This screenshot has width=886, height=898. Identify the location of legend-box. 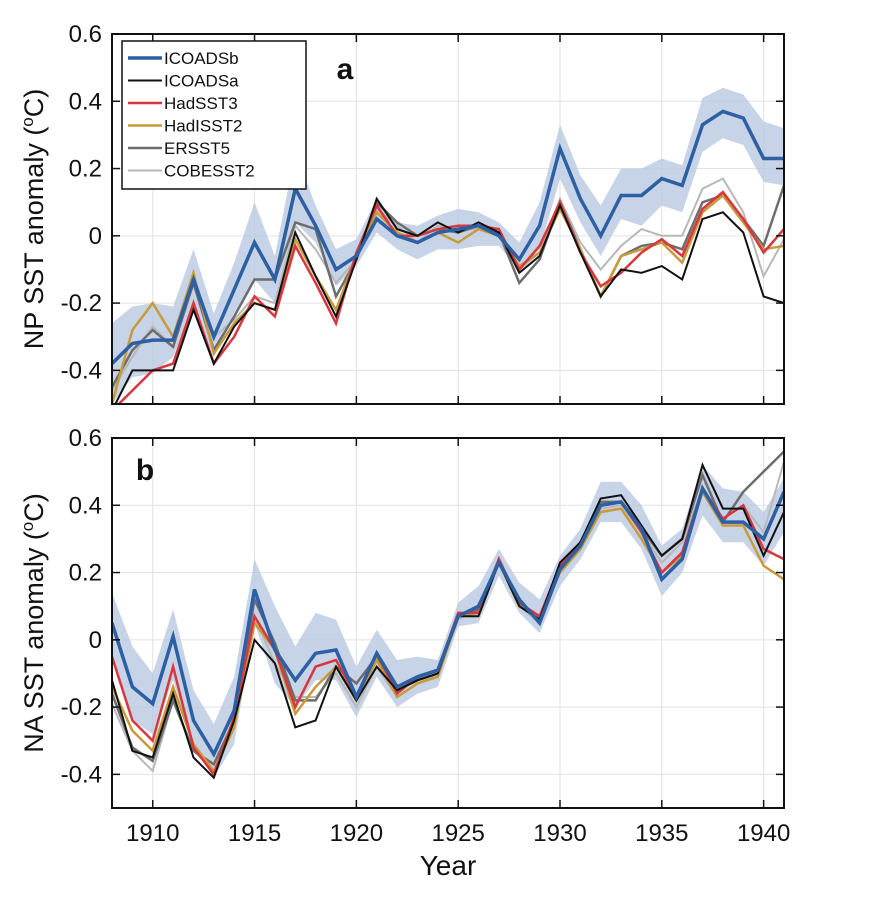
(214, 115).